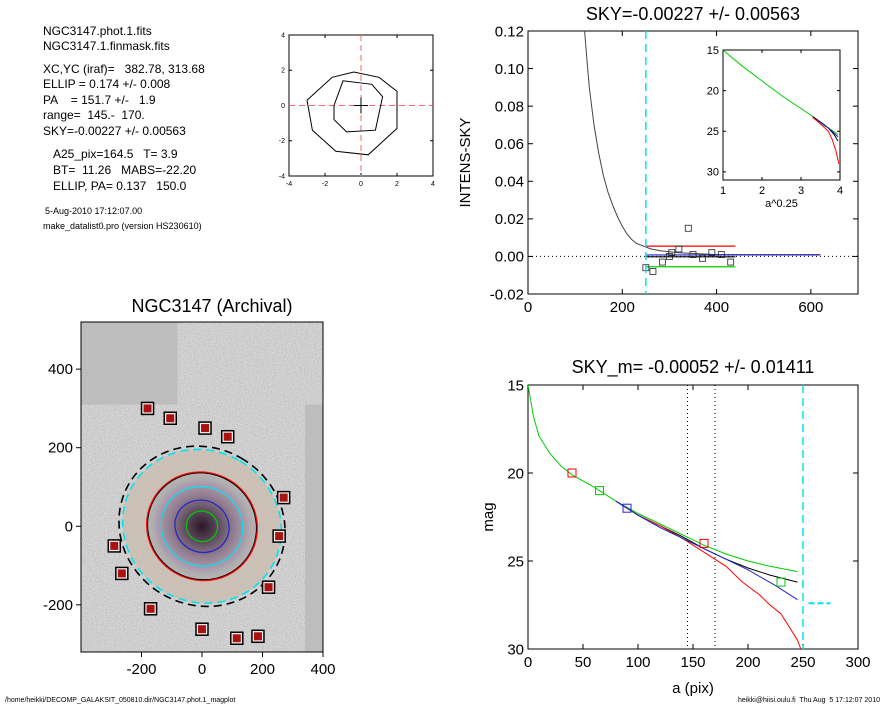 The height and width of the screenshot is (708, 885). What do you see at coordinates (723, 191) in the screenshot?
I see `x-tick-label: 1` at bounding box center [723, 191].